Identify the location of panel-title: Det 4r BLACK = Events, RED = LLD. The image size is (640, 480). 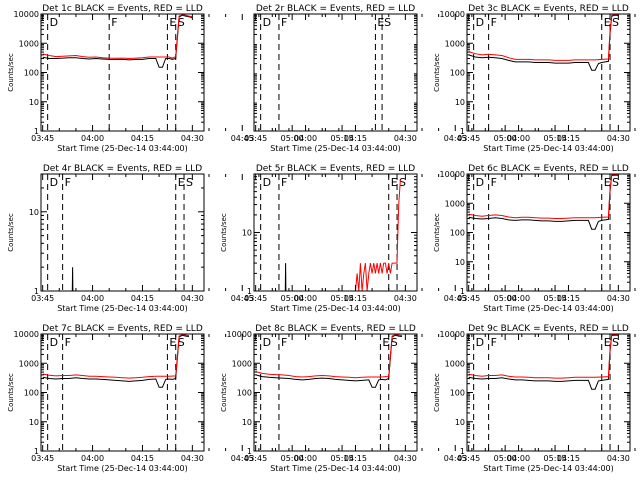
(122, 169).